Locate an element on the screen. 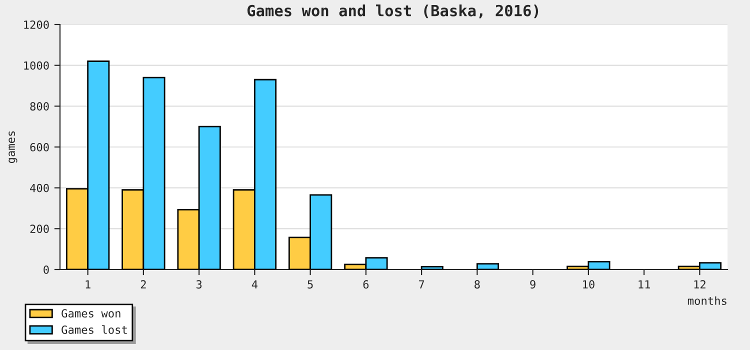 This screenshot has width=750, height=350. y-tick-label: 0 is located at coordinates (46, 270).